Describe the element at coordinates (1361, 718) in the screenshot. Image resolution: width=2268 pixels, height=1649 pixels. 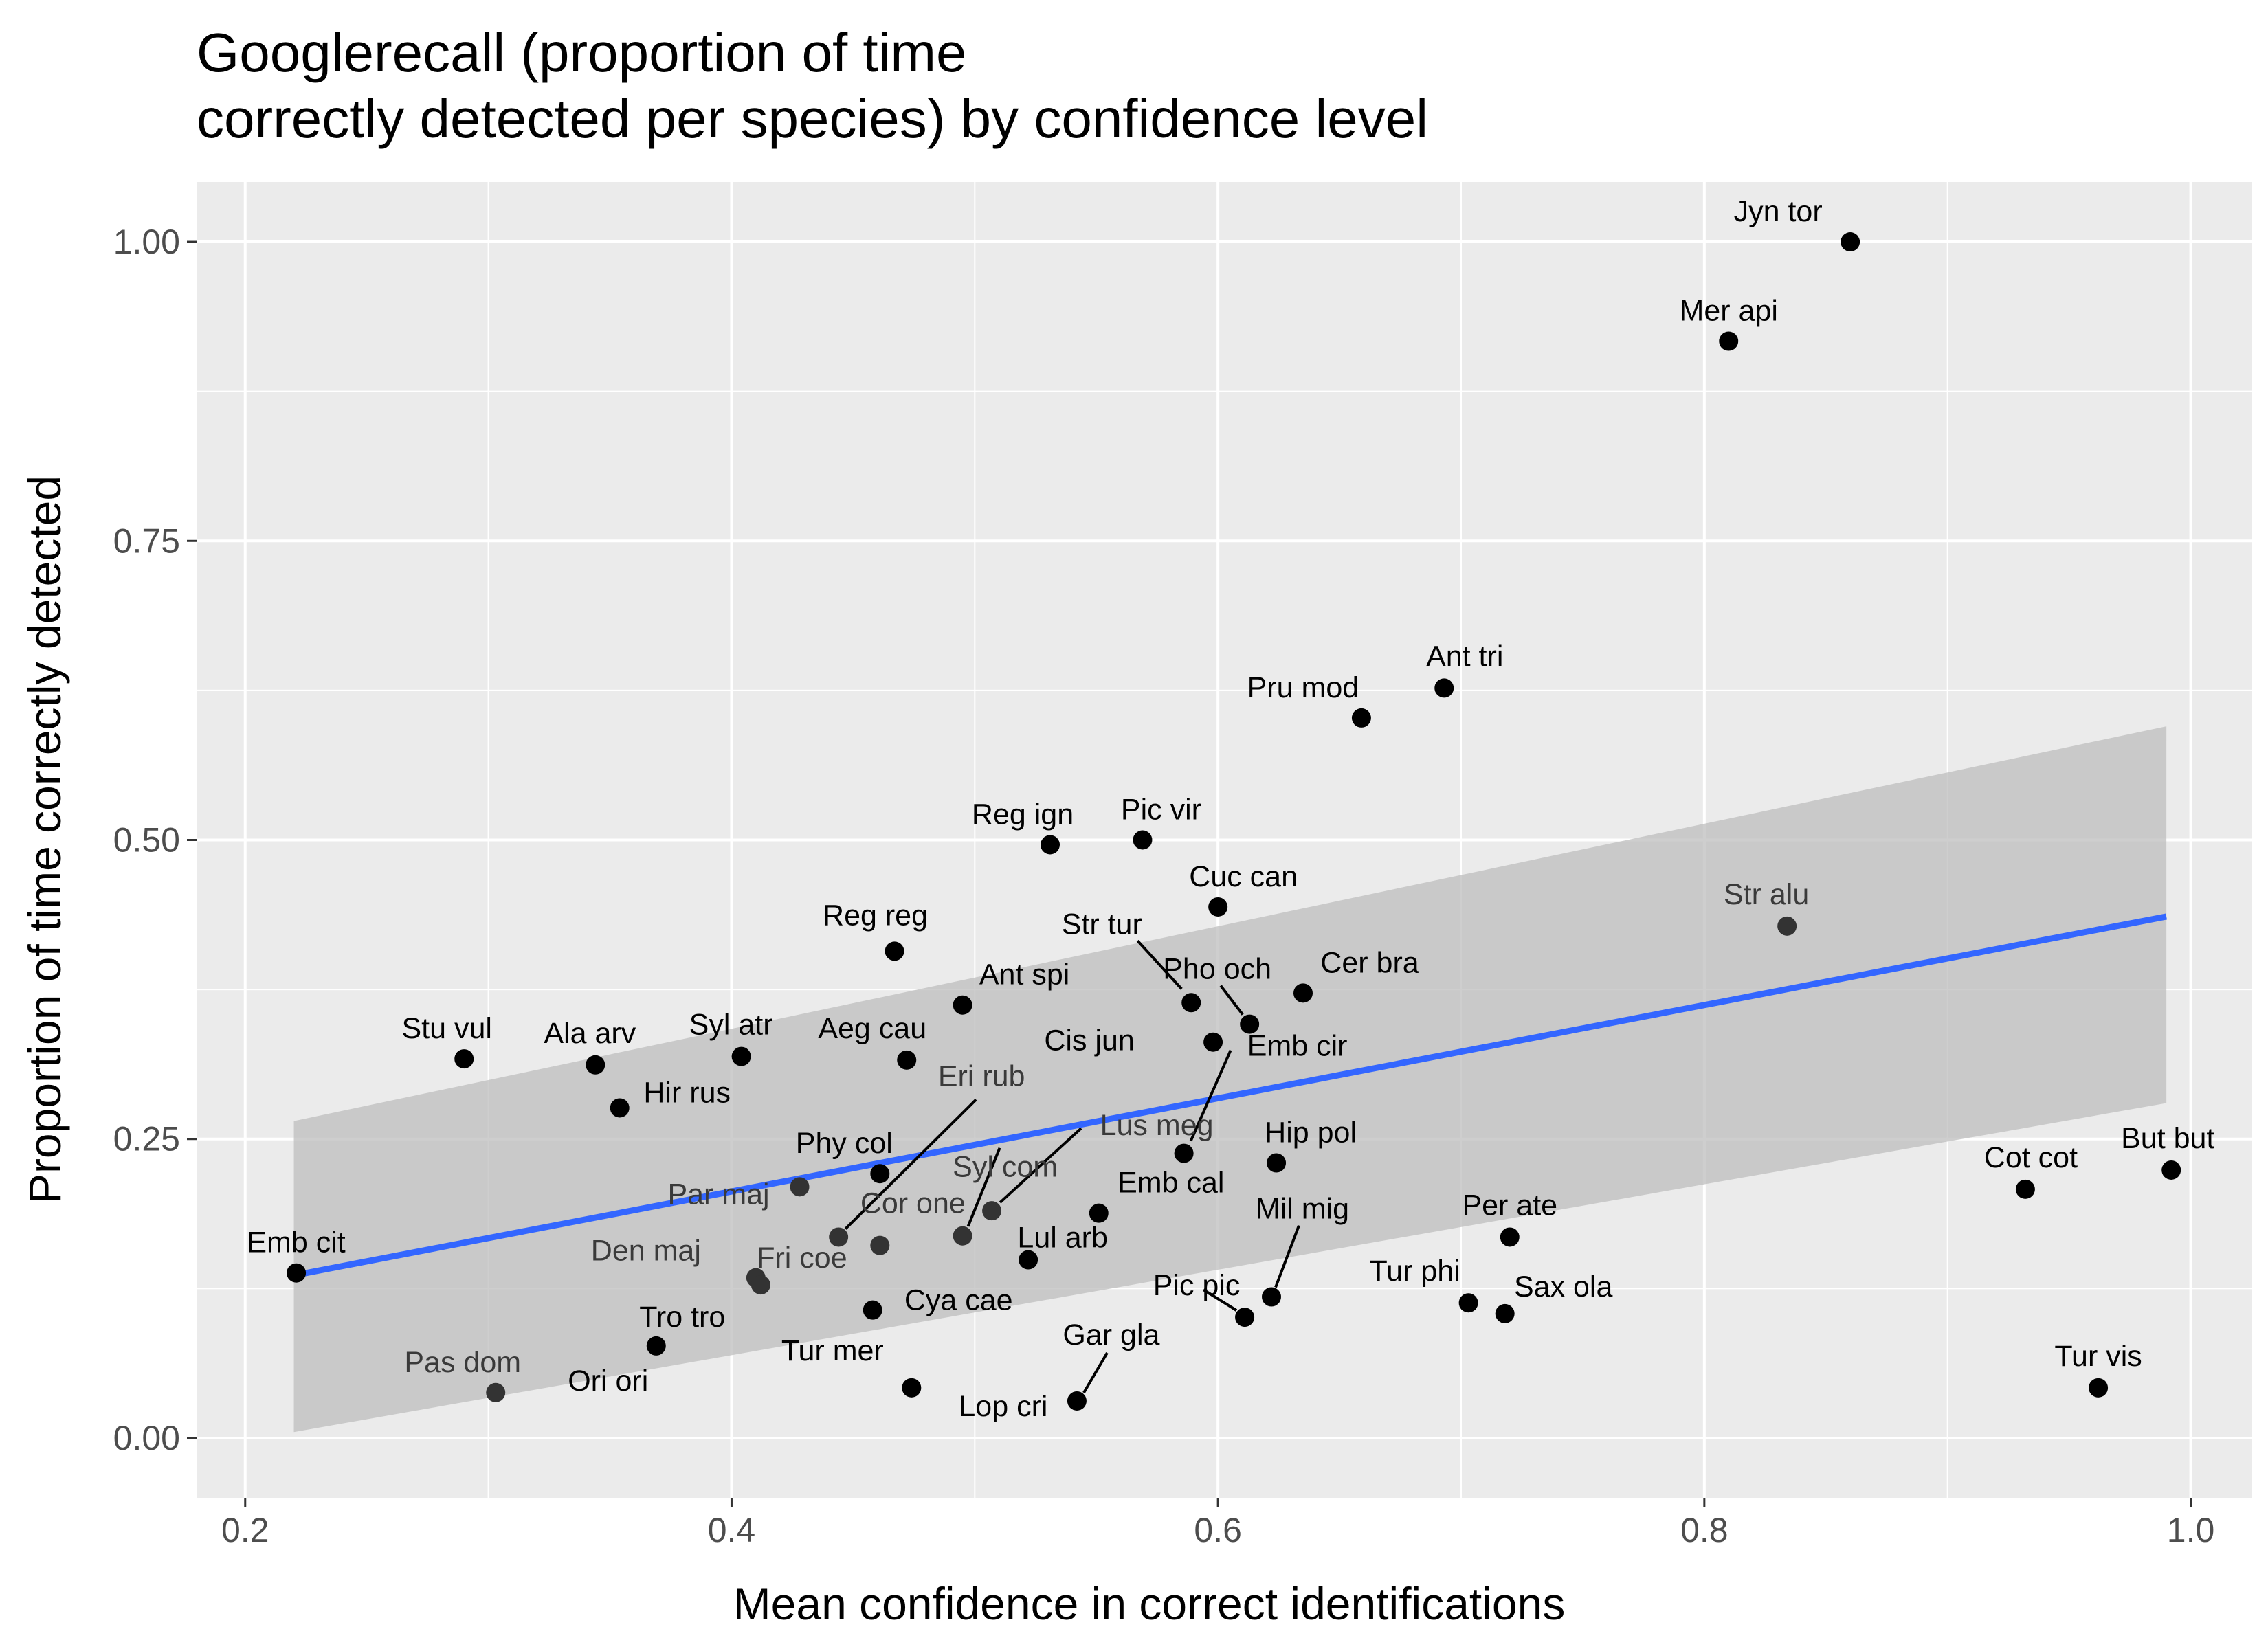
I see `point-pru-mod` at that location.